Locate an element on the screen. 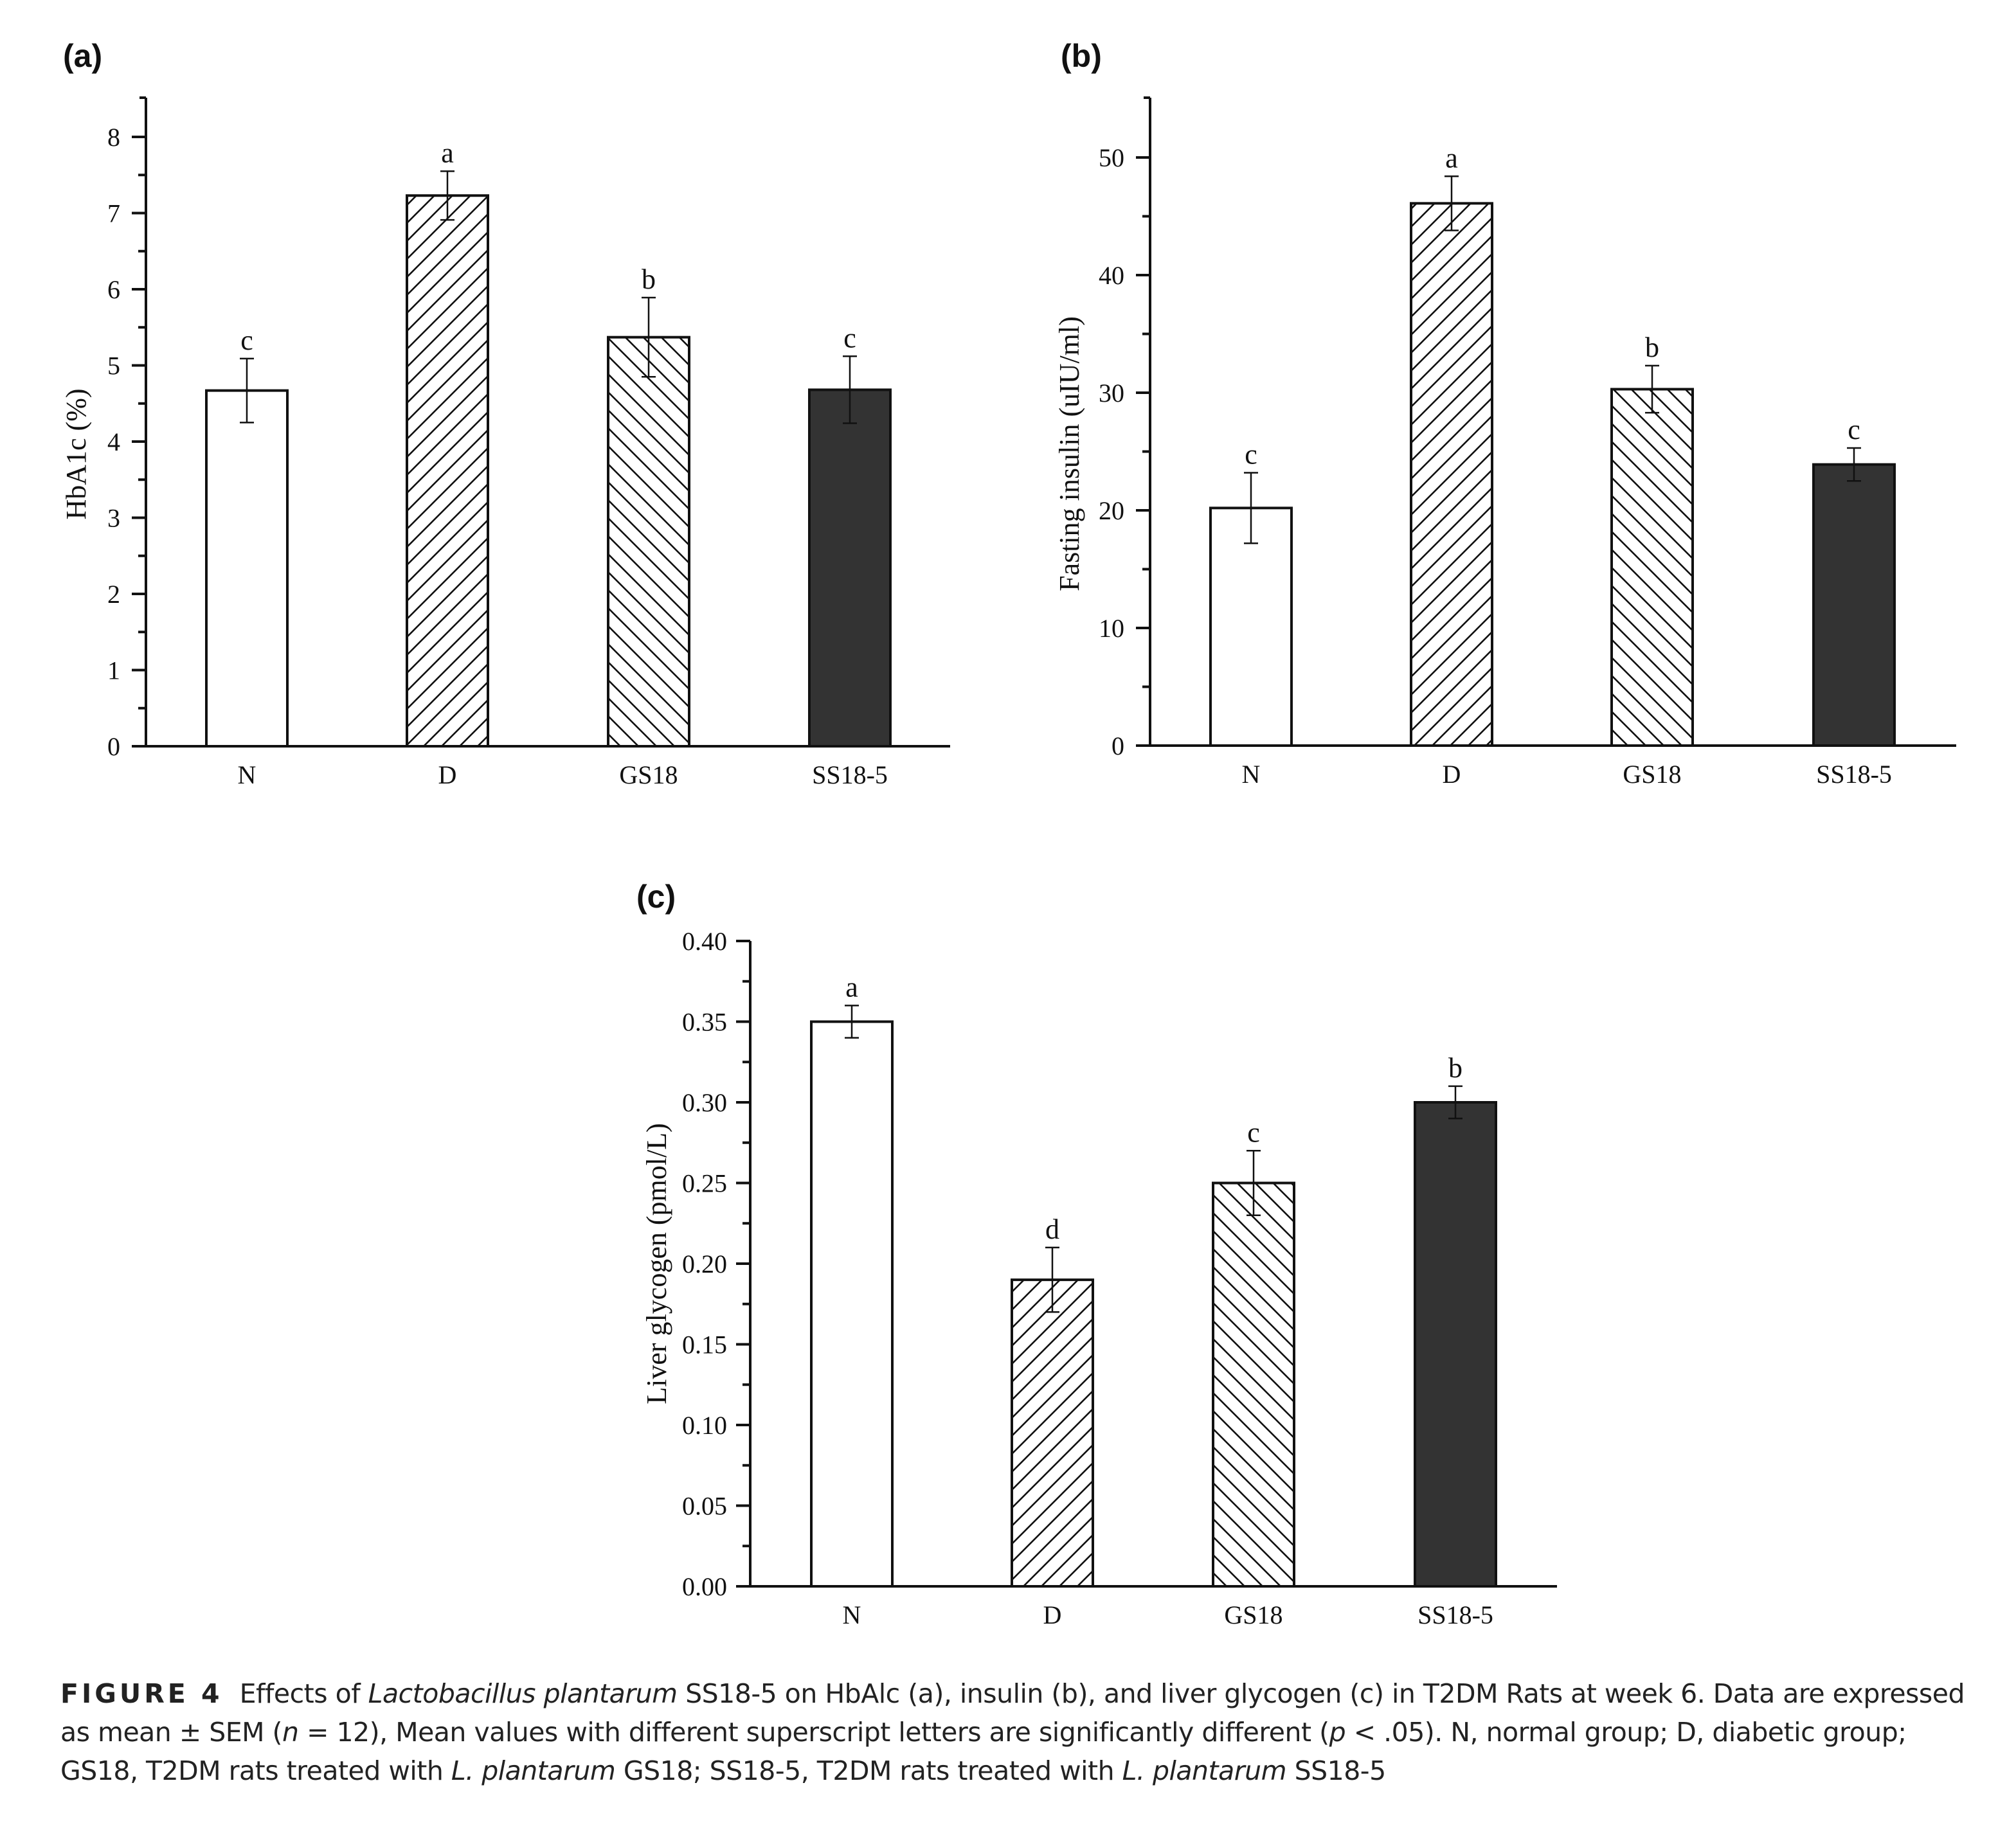 This screenshot has height=1828, width=2016. y-axis-label: HbA1c (%) is located at coordinates (76, 453).